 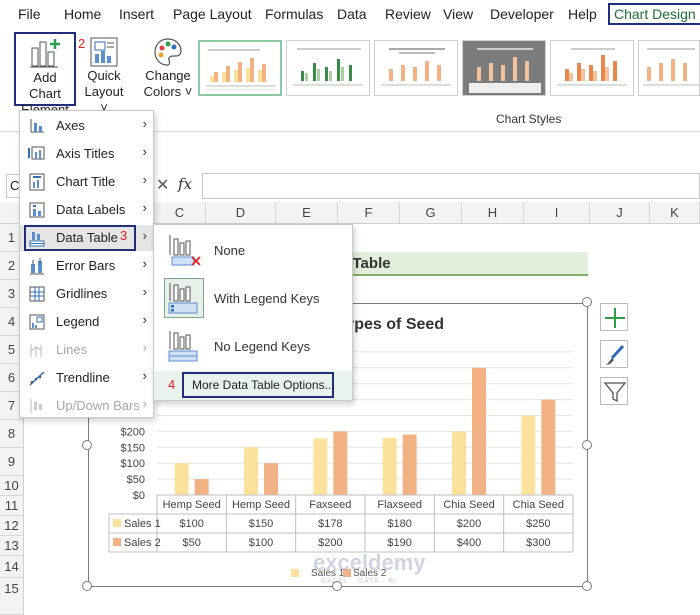 I want to click on table-category-label: Hemp Seed, so click(x=261, y=505).